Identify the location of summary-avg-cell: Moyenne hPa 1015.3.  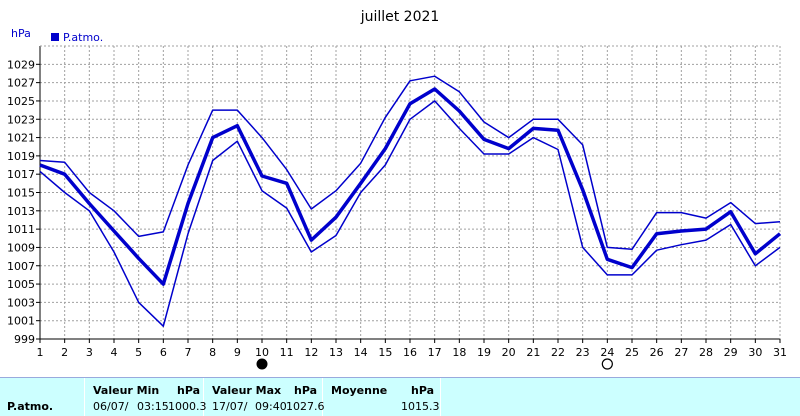
(382, 397).